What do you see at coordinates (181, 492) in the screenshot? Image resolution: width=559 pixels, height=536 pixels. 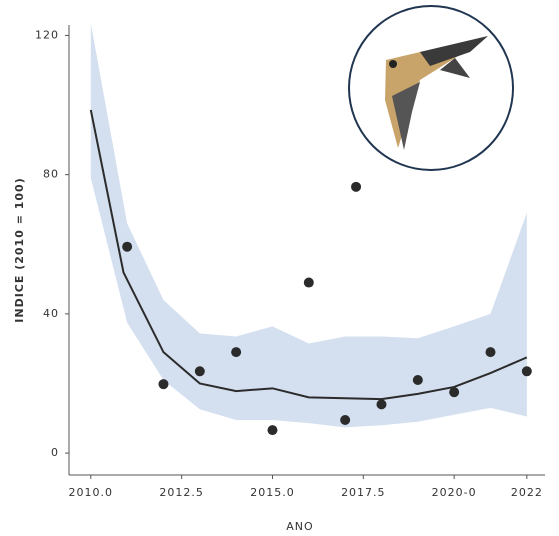 I see `x-tick-label: 2012.5` at bounding box center [181, 492].